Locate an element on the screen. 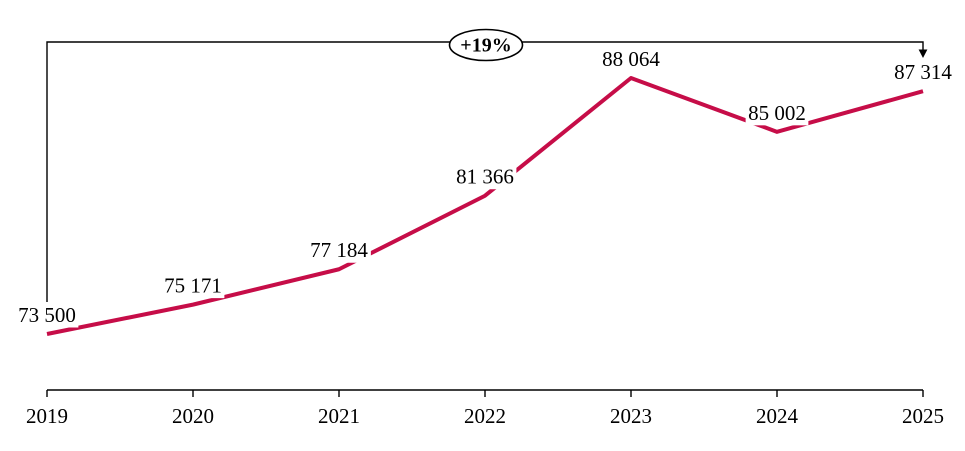 This screenshot has height=451, width=965. data-label: 73 500 is located at coordinates (47, 315).